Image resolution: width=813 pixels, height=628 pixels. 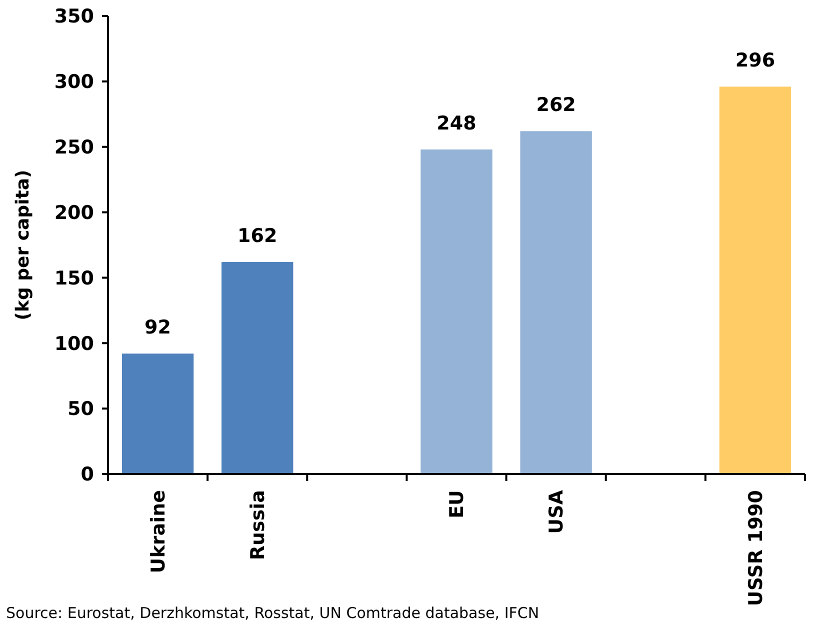 I want to click on data-label: 92, so click(x=158, y=327).